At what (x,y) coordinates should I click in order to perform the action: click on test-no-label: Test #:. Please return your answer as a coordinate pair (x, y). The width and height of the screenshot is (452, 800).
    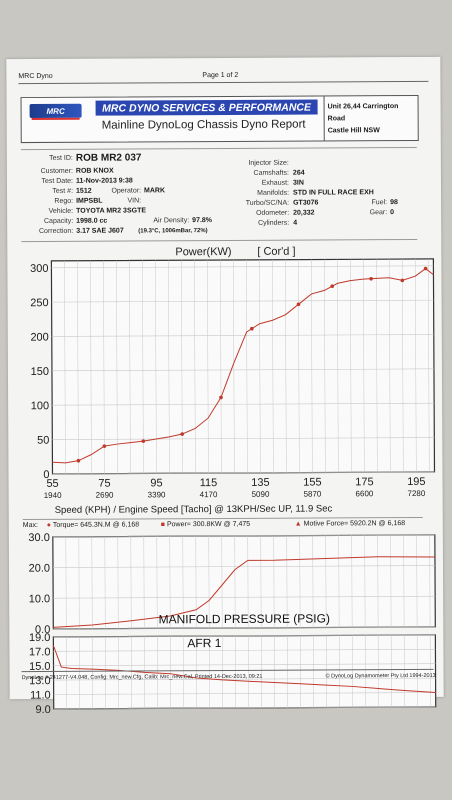
    Looking at the image, I should click on (63, 191).